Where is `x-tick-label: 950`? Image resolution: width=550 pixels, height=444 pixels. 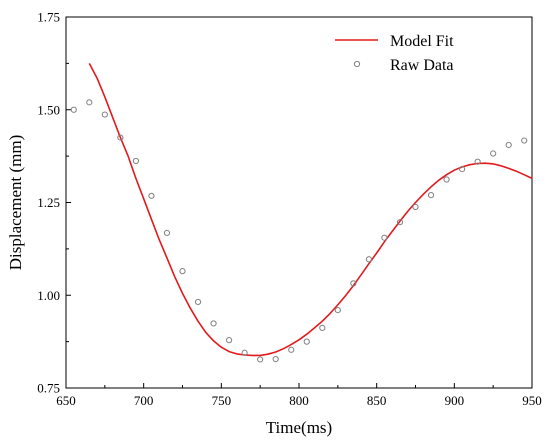 x-tick-label: 950 is located at coordinates (532, 400).